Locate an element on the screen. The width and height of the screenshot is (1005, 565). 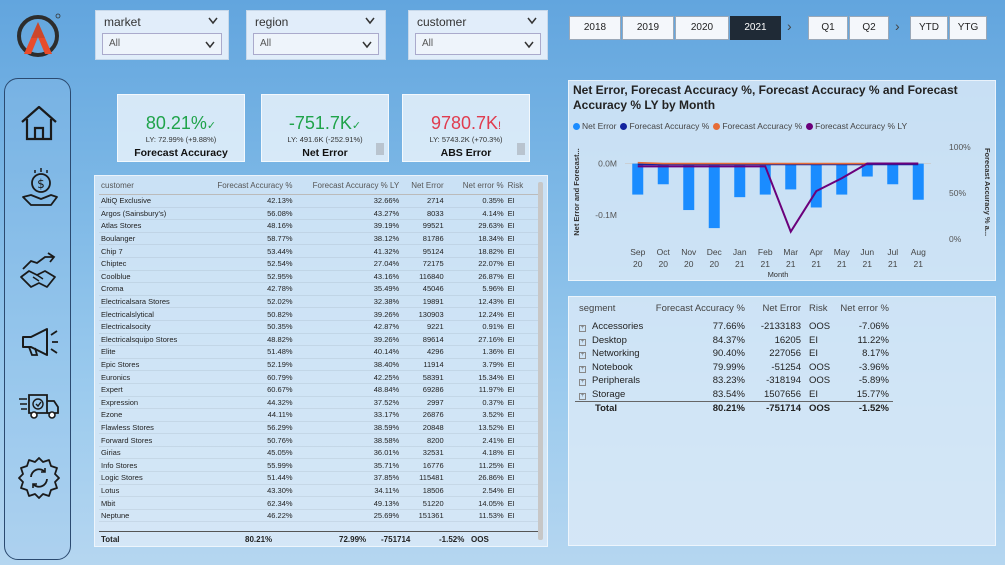
table-row: + Networking 90.40% 227056 EI 8.17% is located at coordinates (734, 354).